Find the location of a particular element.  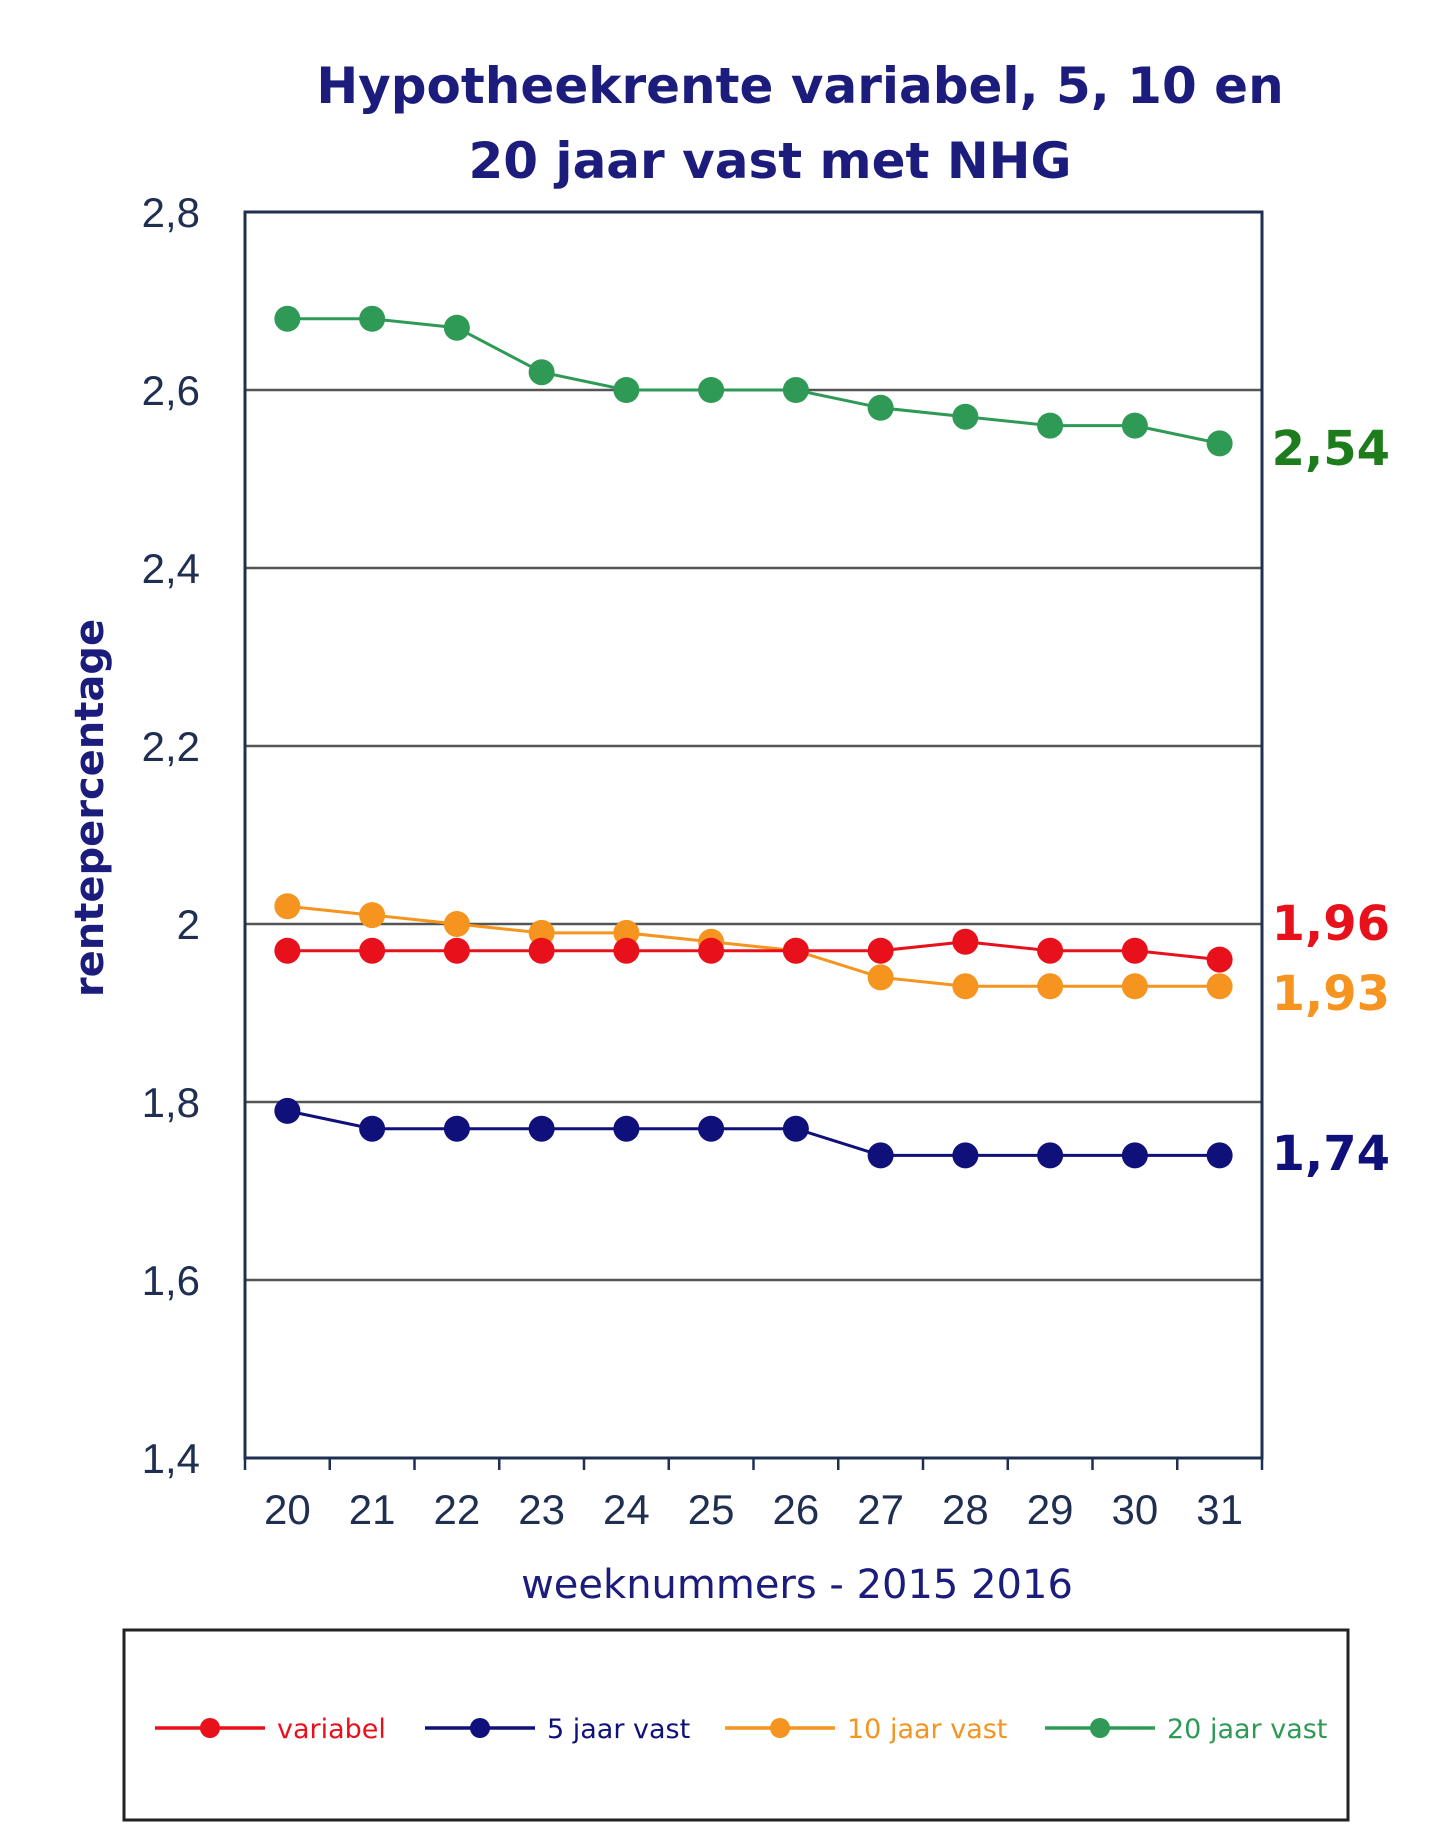

x-tick-label: 22 is located at coordinates (457, 1509).